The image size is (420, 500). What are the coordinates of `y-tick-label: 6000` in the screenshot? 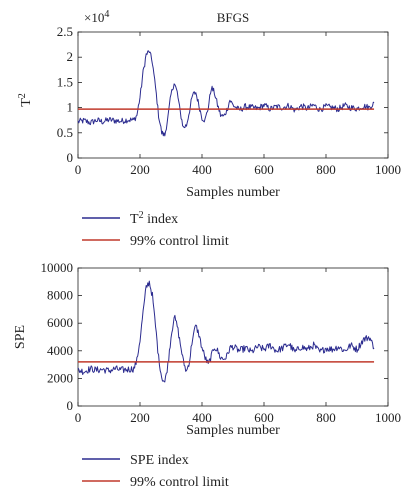 It's located at (60, 322).